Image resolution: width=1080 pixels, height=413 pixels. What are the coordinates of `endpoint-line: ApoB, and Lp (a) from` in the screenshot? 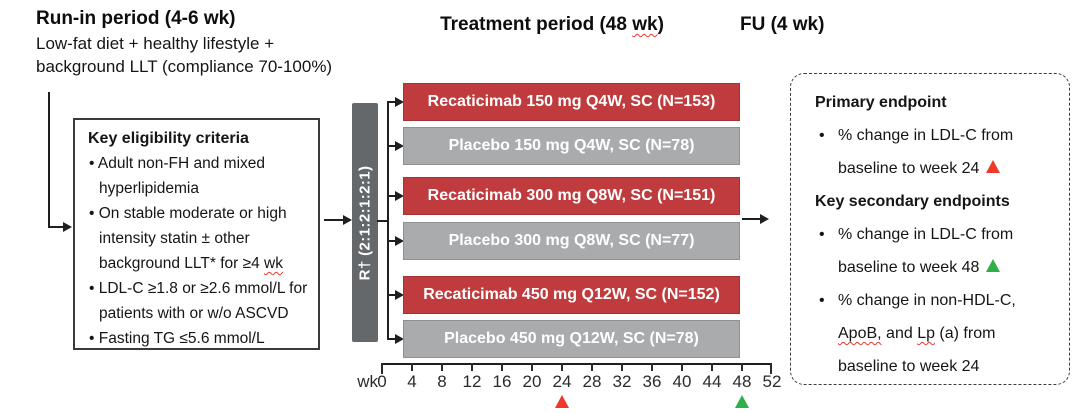 It's located at (916, 334).